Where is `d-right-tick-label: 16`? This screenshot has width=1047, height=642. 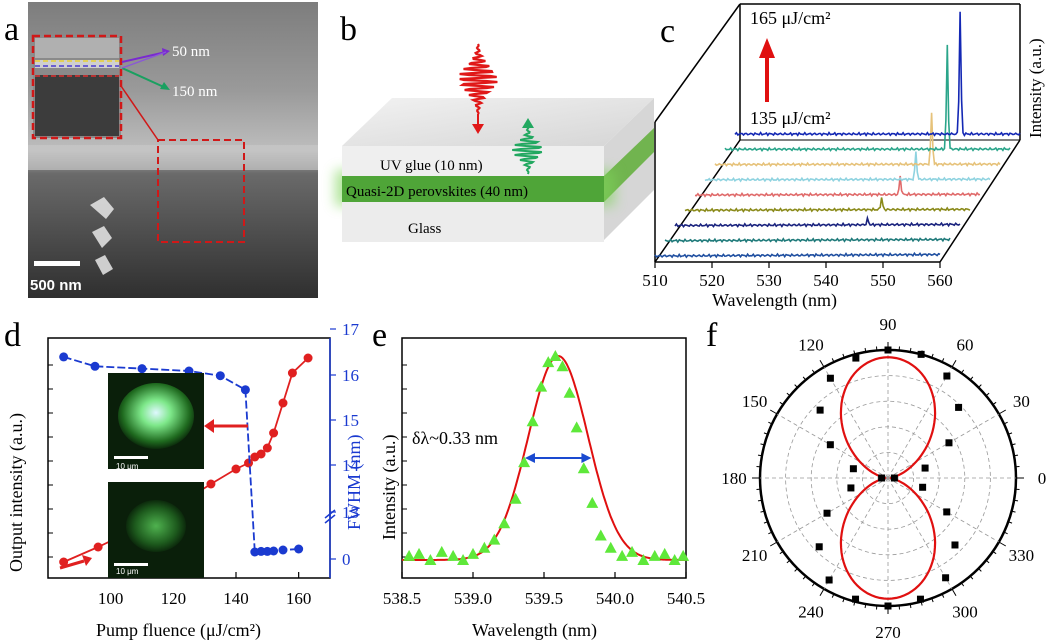 d-right-tick-label: 16 is located at coordinates (350, 375).